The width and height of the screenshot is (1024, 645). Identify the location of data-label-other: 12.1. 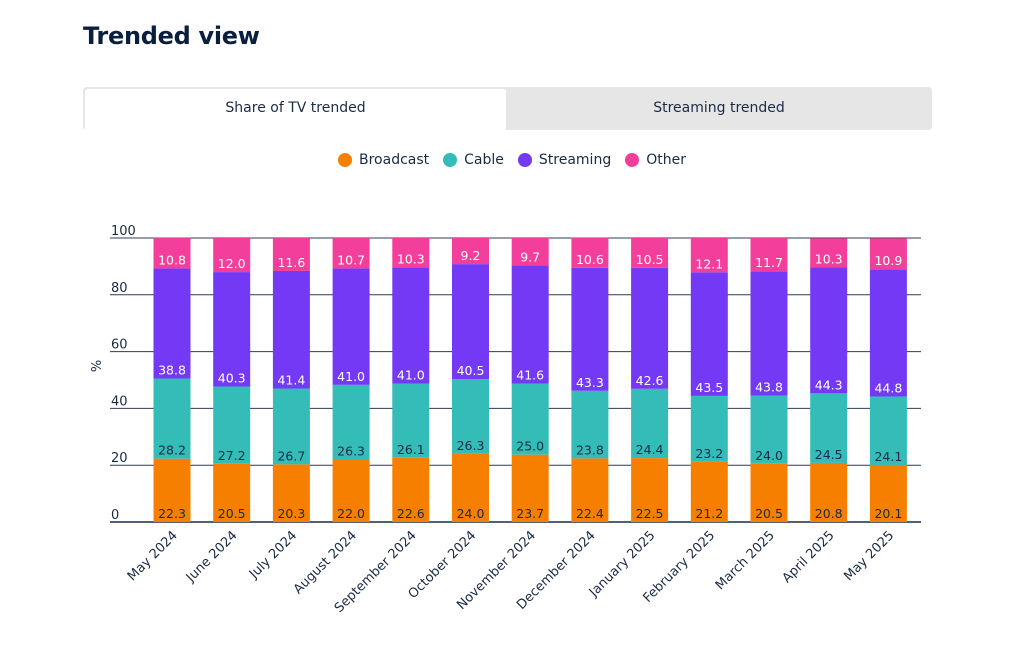
(709, 263).